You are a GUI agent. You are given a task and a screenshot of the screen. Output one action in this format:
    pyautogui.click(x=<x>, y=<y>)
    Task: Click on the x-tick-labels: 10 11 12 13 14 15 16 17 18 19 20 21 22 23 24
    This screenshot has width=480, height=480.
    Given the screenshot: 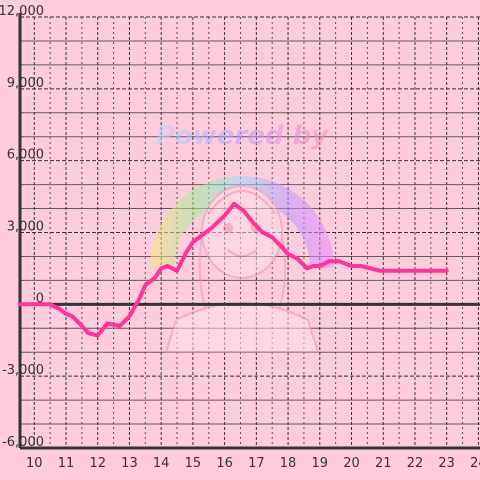 What is the action you would take?
    pyautogui.click(x=253, y=463)
    